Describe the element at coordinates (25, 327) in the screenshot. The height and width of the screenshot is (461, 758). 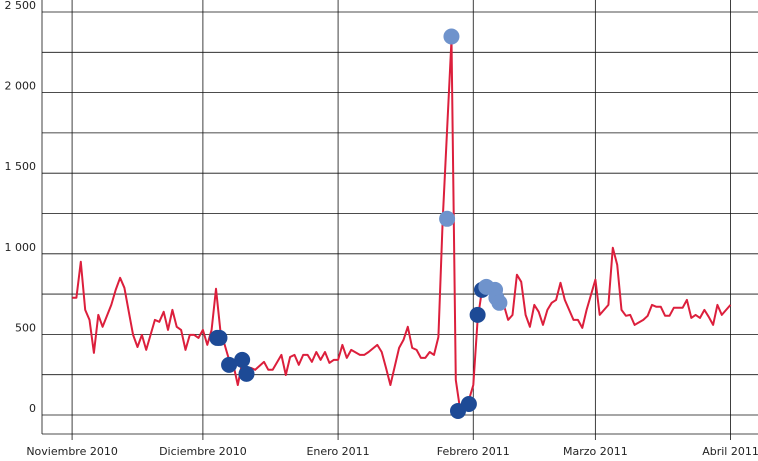
I see `y-tick-label: 500` at that location.